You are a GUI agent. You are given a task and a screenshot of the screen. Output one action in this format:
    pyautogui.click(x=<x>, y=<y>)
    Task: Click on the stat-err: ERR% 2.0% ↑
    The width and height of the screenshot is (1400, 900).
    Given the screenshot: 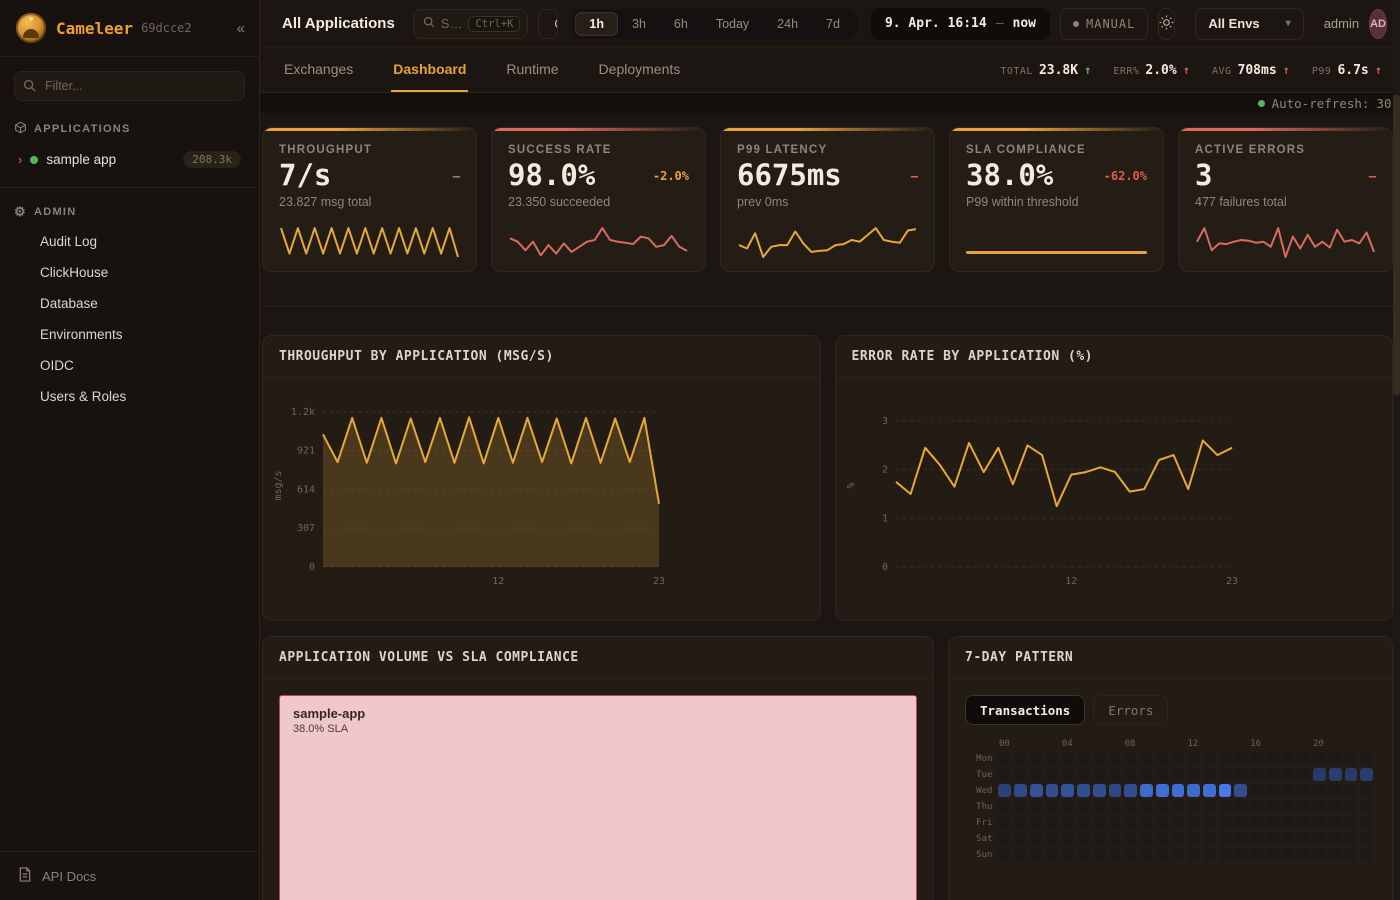 What is the action you would take?
    pyautogui.click(x=1151, y=70)
    